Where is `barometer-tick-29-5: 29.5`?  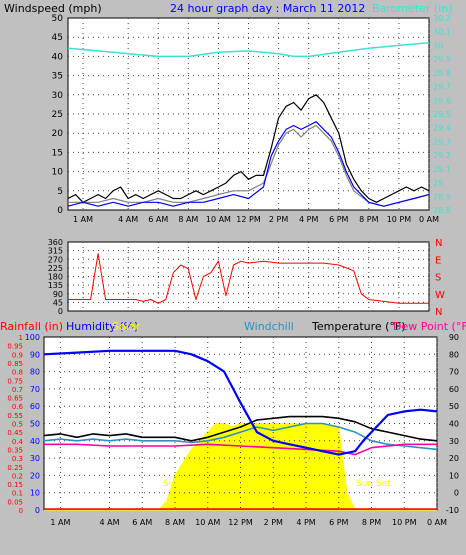 barometer-tick-29-5: 29.5 is located at coordinates (442, 114).